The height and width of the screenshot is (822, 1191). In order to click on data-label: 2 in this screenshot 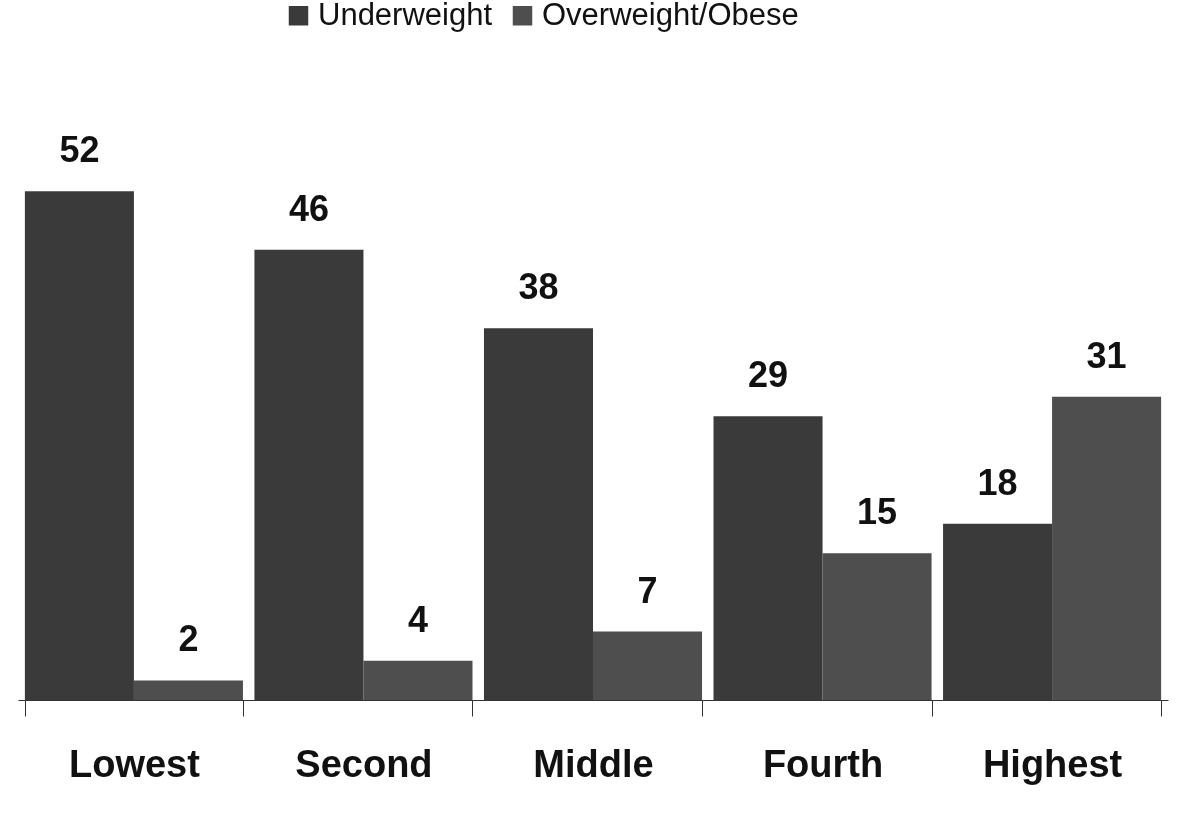, I will do `click(188, 639)`.